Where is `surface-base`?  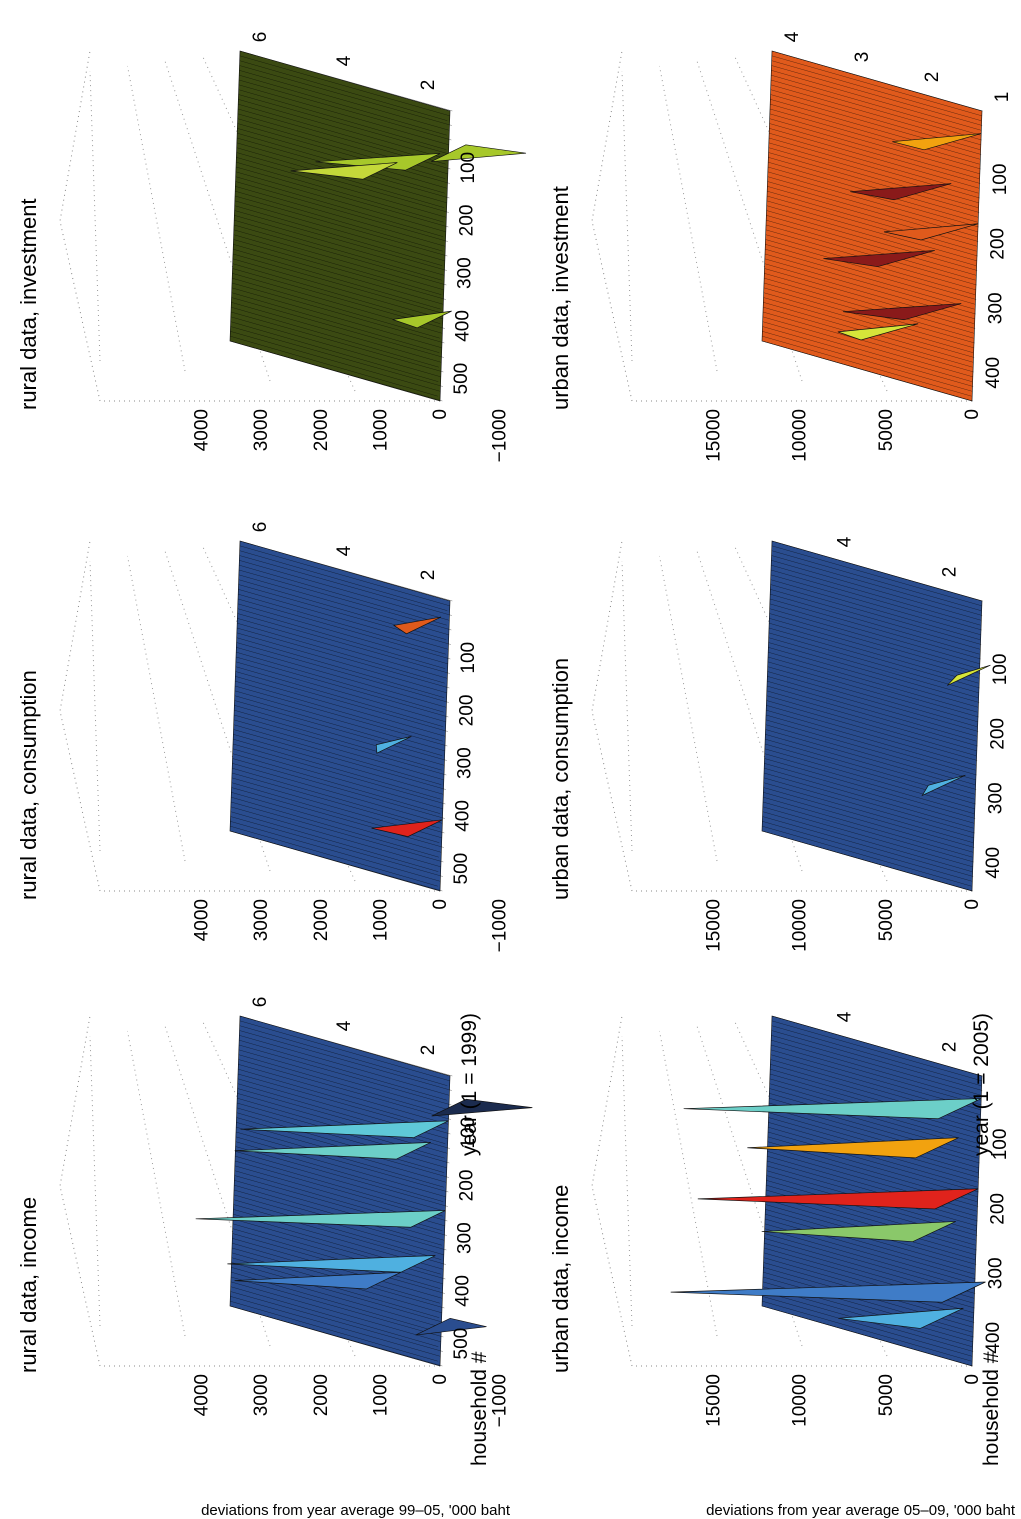 surface-base is located at coordinates (340, 226).